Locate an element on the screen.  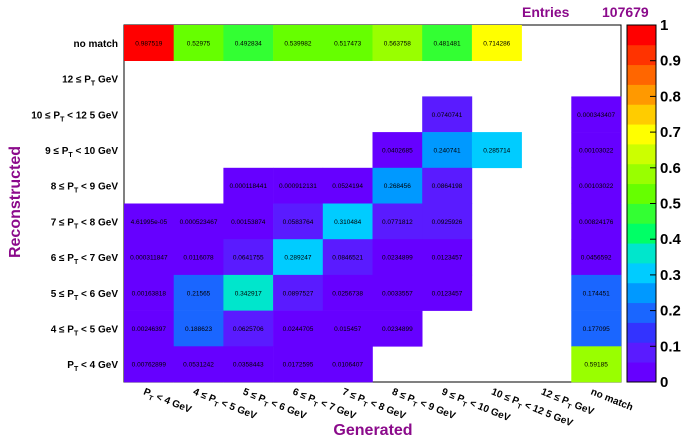
cell-value-label: 0.59185 is located at coordinates (596, 365).